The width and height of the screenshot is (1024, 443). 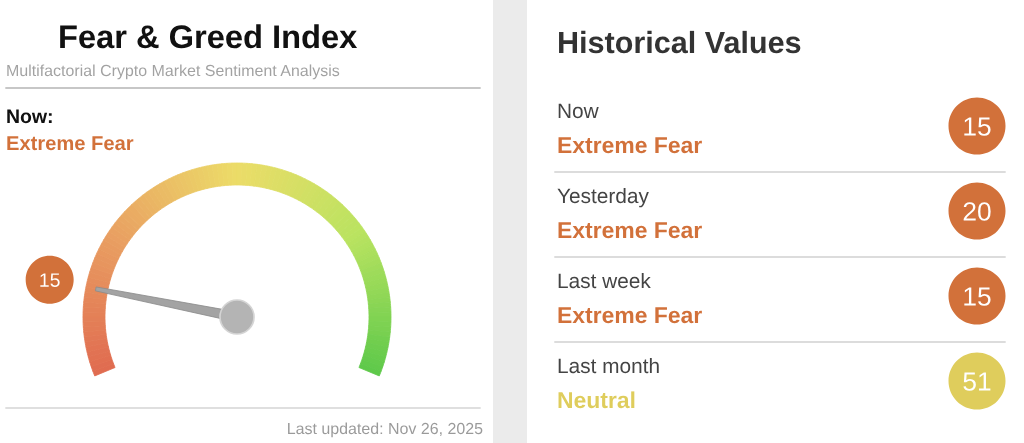 I want to click on text: Last updated: Nov 26, 2025, so click(x=385, y=430).